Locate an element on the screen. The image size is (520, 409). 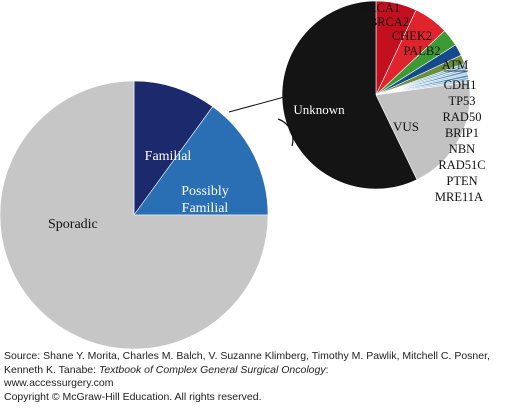
source-url: www.accessurgery.com is located at coordinates (59, 383).